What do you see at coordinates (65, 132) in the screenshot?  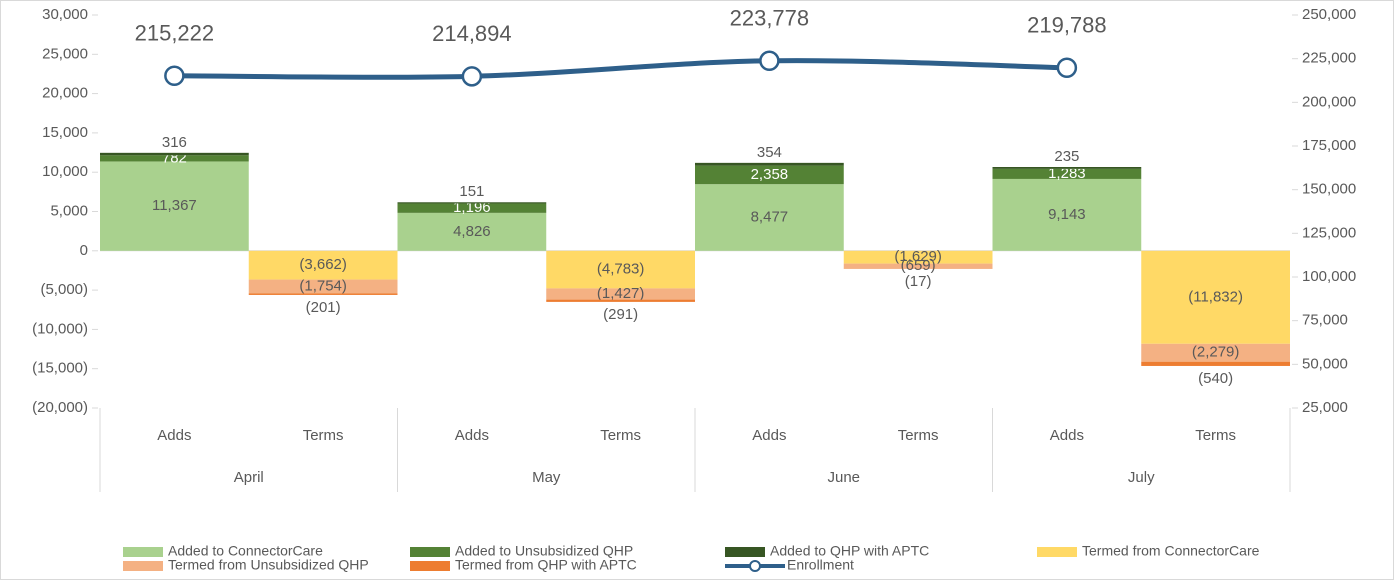 I see `y-tick-label: 15,000` at bounding box center [65, 132].